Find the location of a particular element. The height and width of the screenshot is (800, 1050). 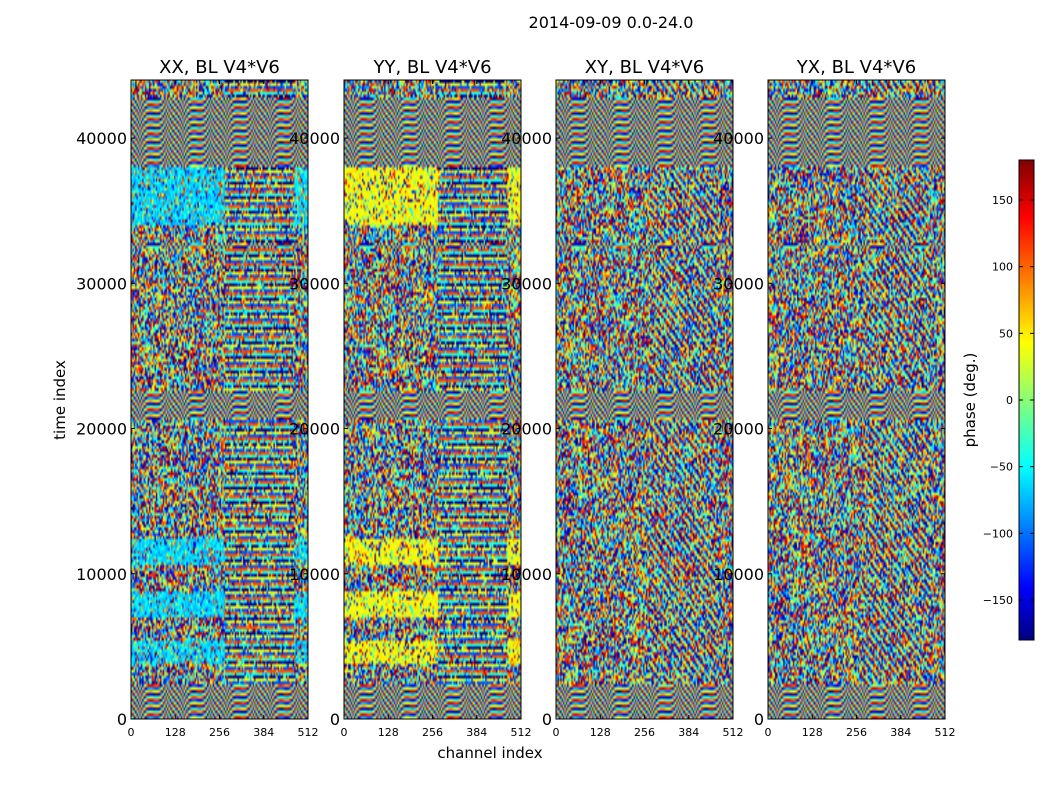

colorbar-ticks: −150 −100 −50 0 50 100 150 is located at coordinates (1008, 400).